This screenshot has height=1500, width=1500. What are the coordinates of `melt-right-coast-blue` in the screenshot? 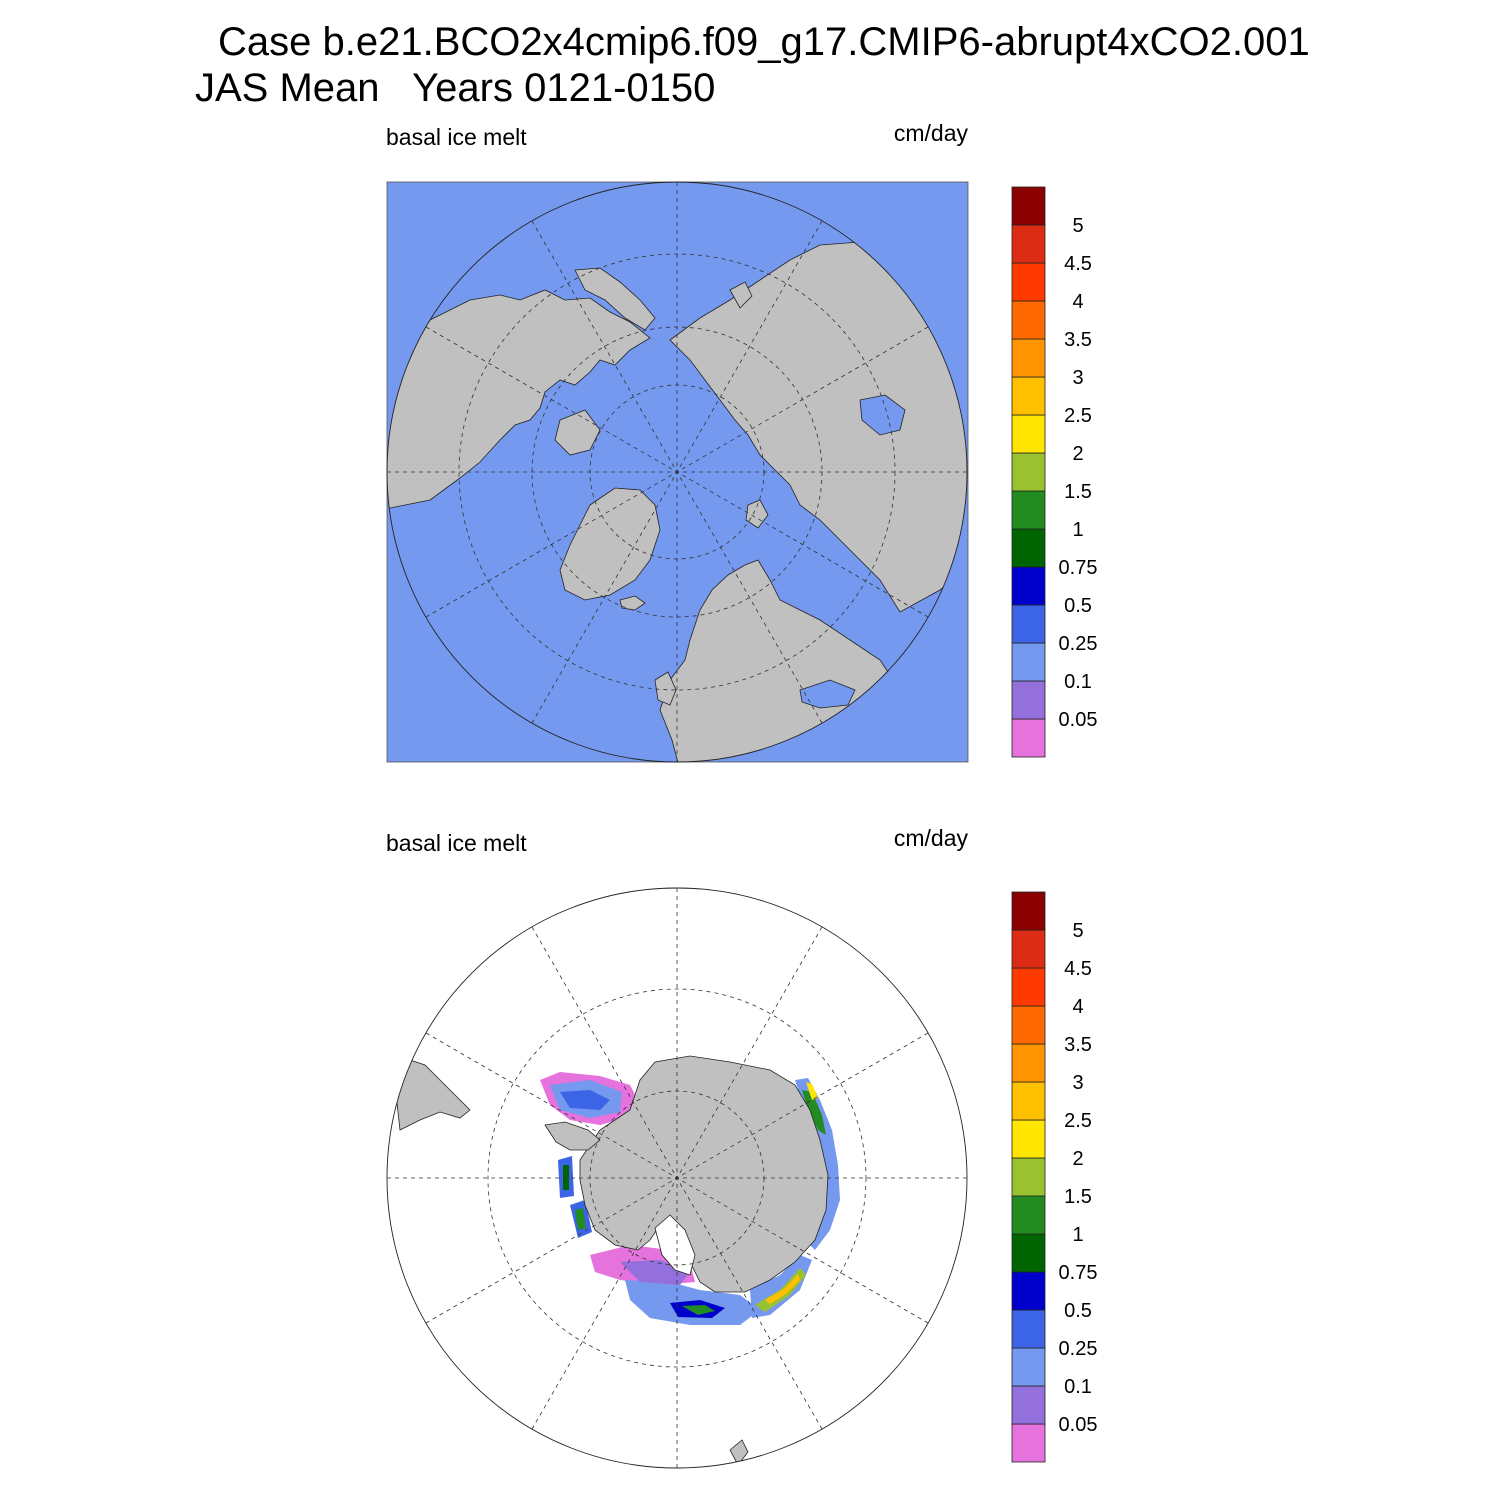 It's located at (817, 1164).